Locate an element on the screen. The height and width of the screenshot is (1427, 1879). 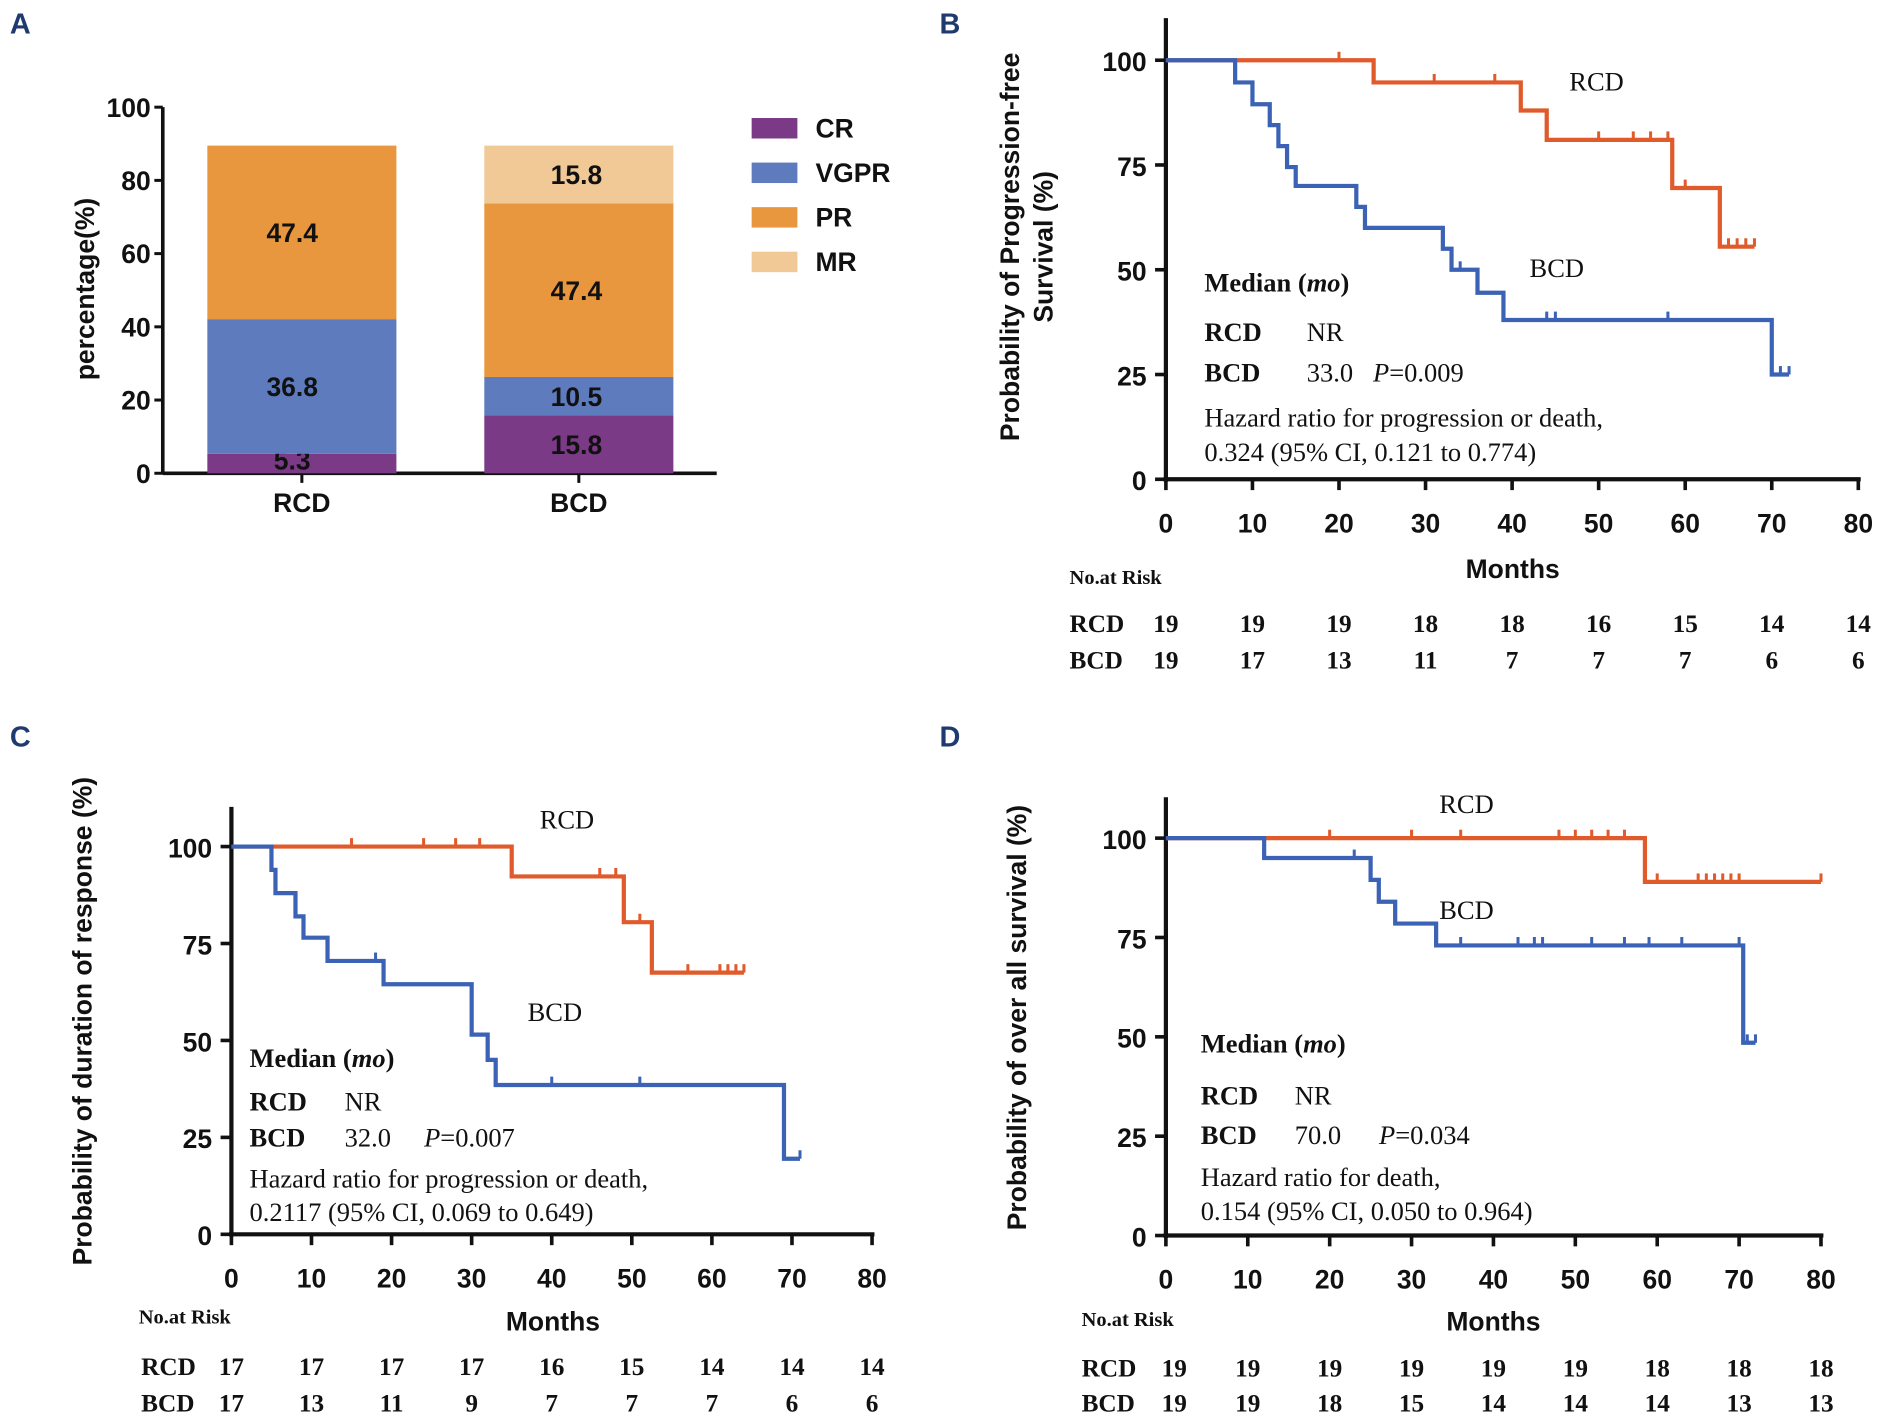
risk-count: 17 is located at coordinates (392, 1367).